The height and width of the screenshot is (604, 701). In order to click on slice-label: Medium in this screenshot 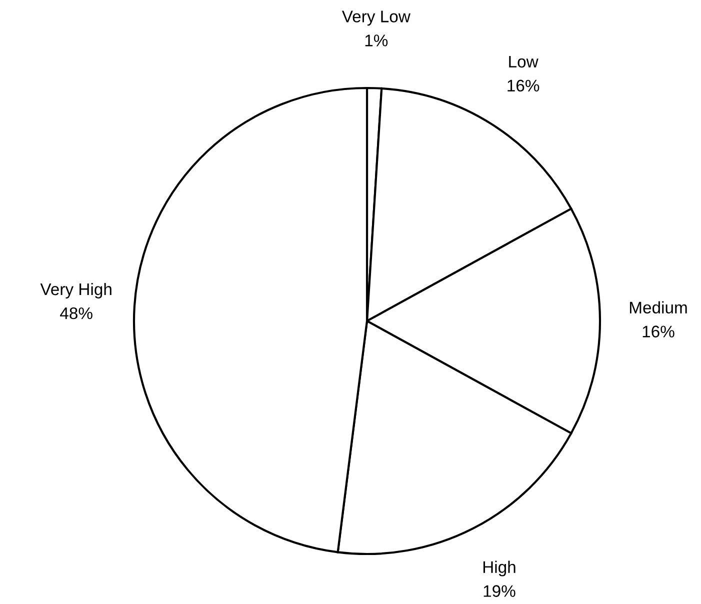, I will do `click(658, 307)`.